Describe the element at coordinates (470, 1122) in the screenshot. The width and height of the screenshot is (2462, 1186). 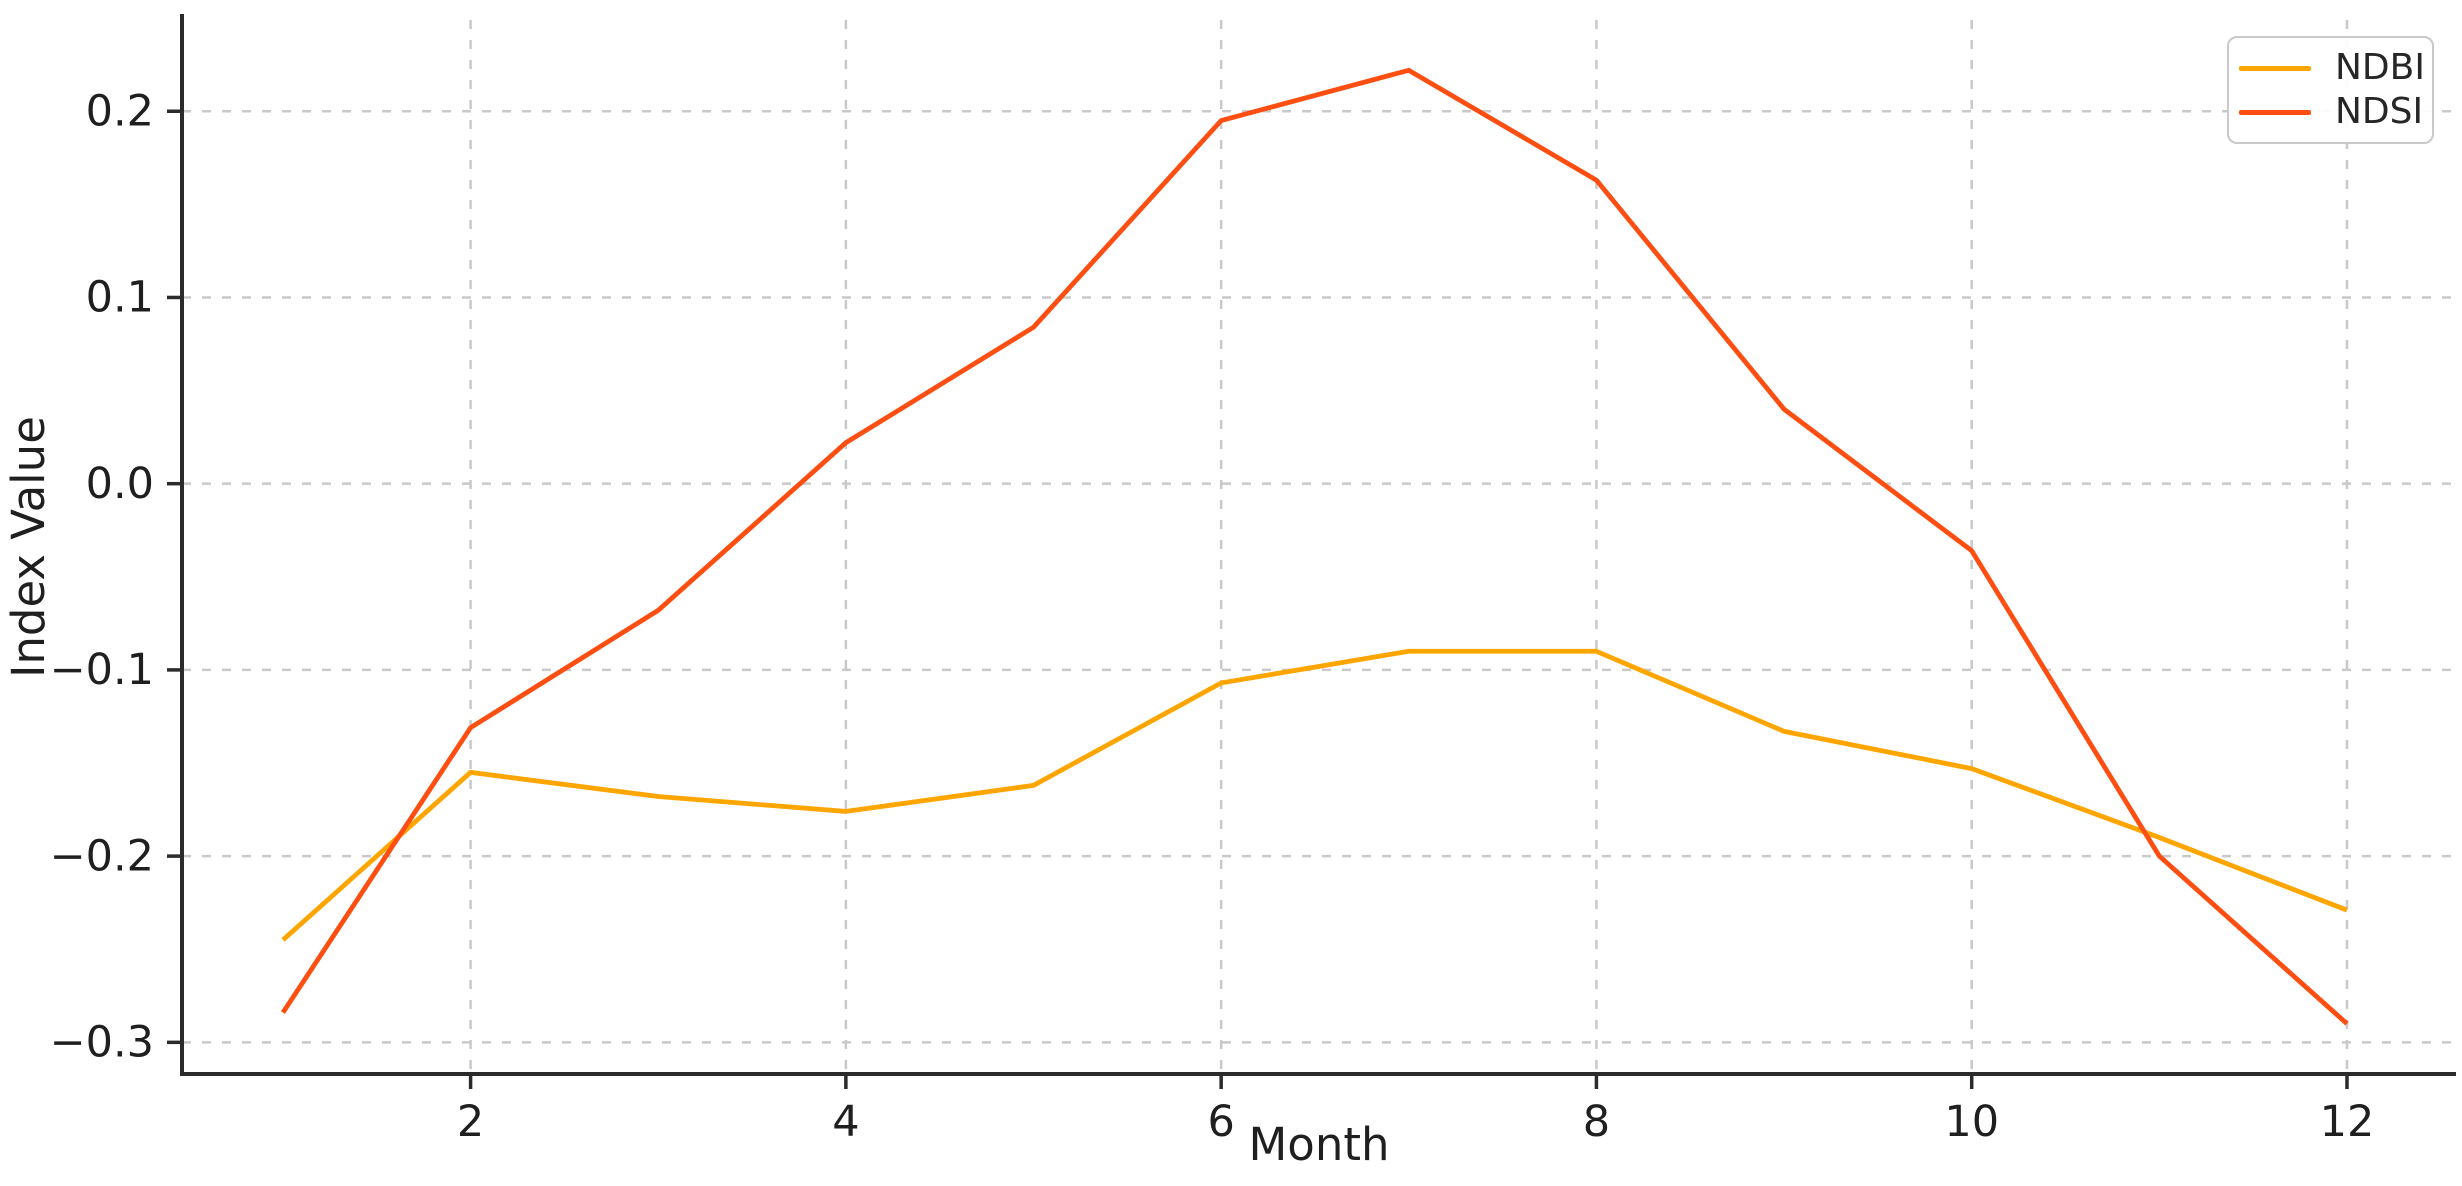
I see `x-tick-label: 2` at that location.